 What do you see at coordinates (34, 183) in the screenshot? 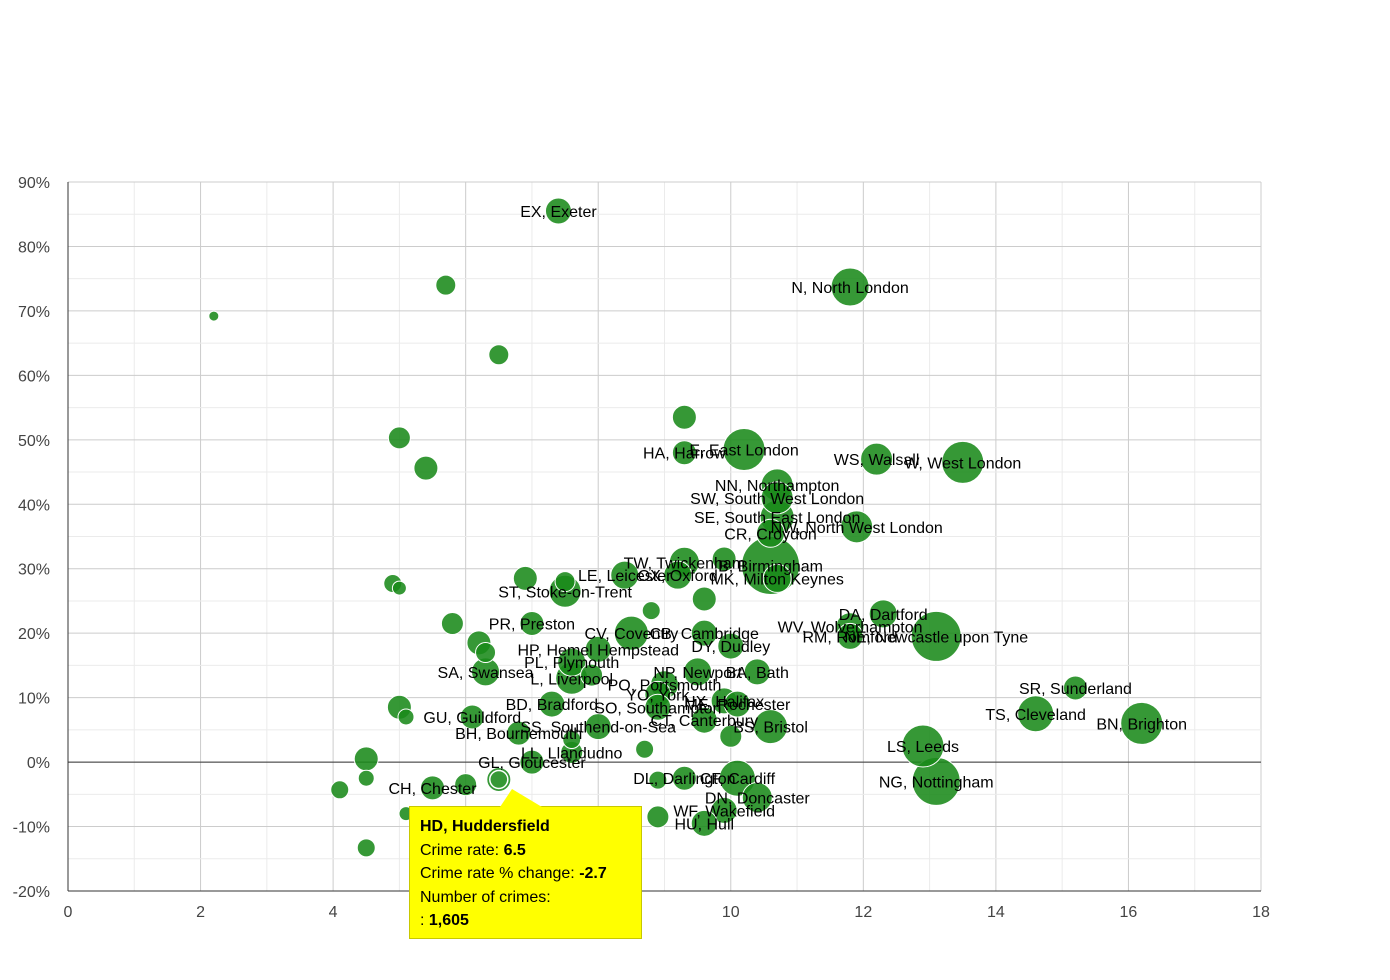
I see `y-tick-label: 90%` at bounding box center [34, 183].